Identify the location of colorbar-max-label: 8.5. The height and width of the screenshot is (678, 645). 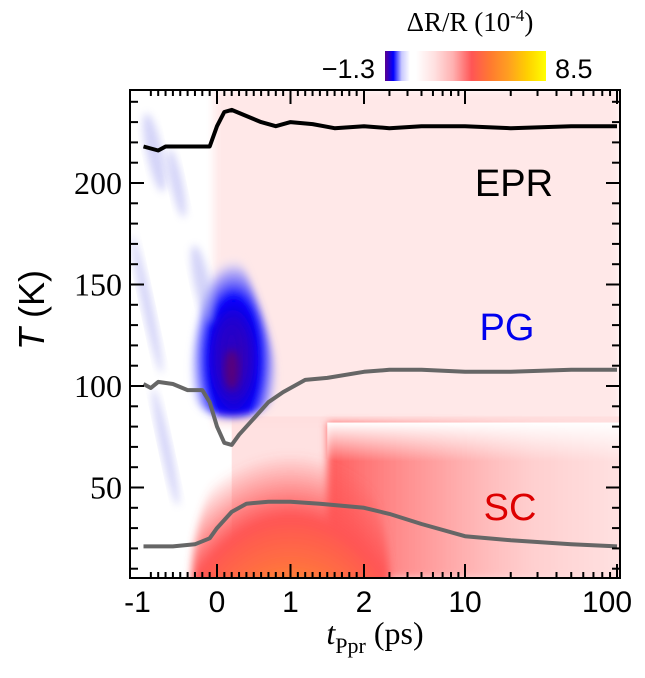
(574, 69).